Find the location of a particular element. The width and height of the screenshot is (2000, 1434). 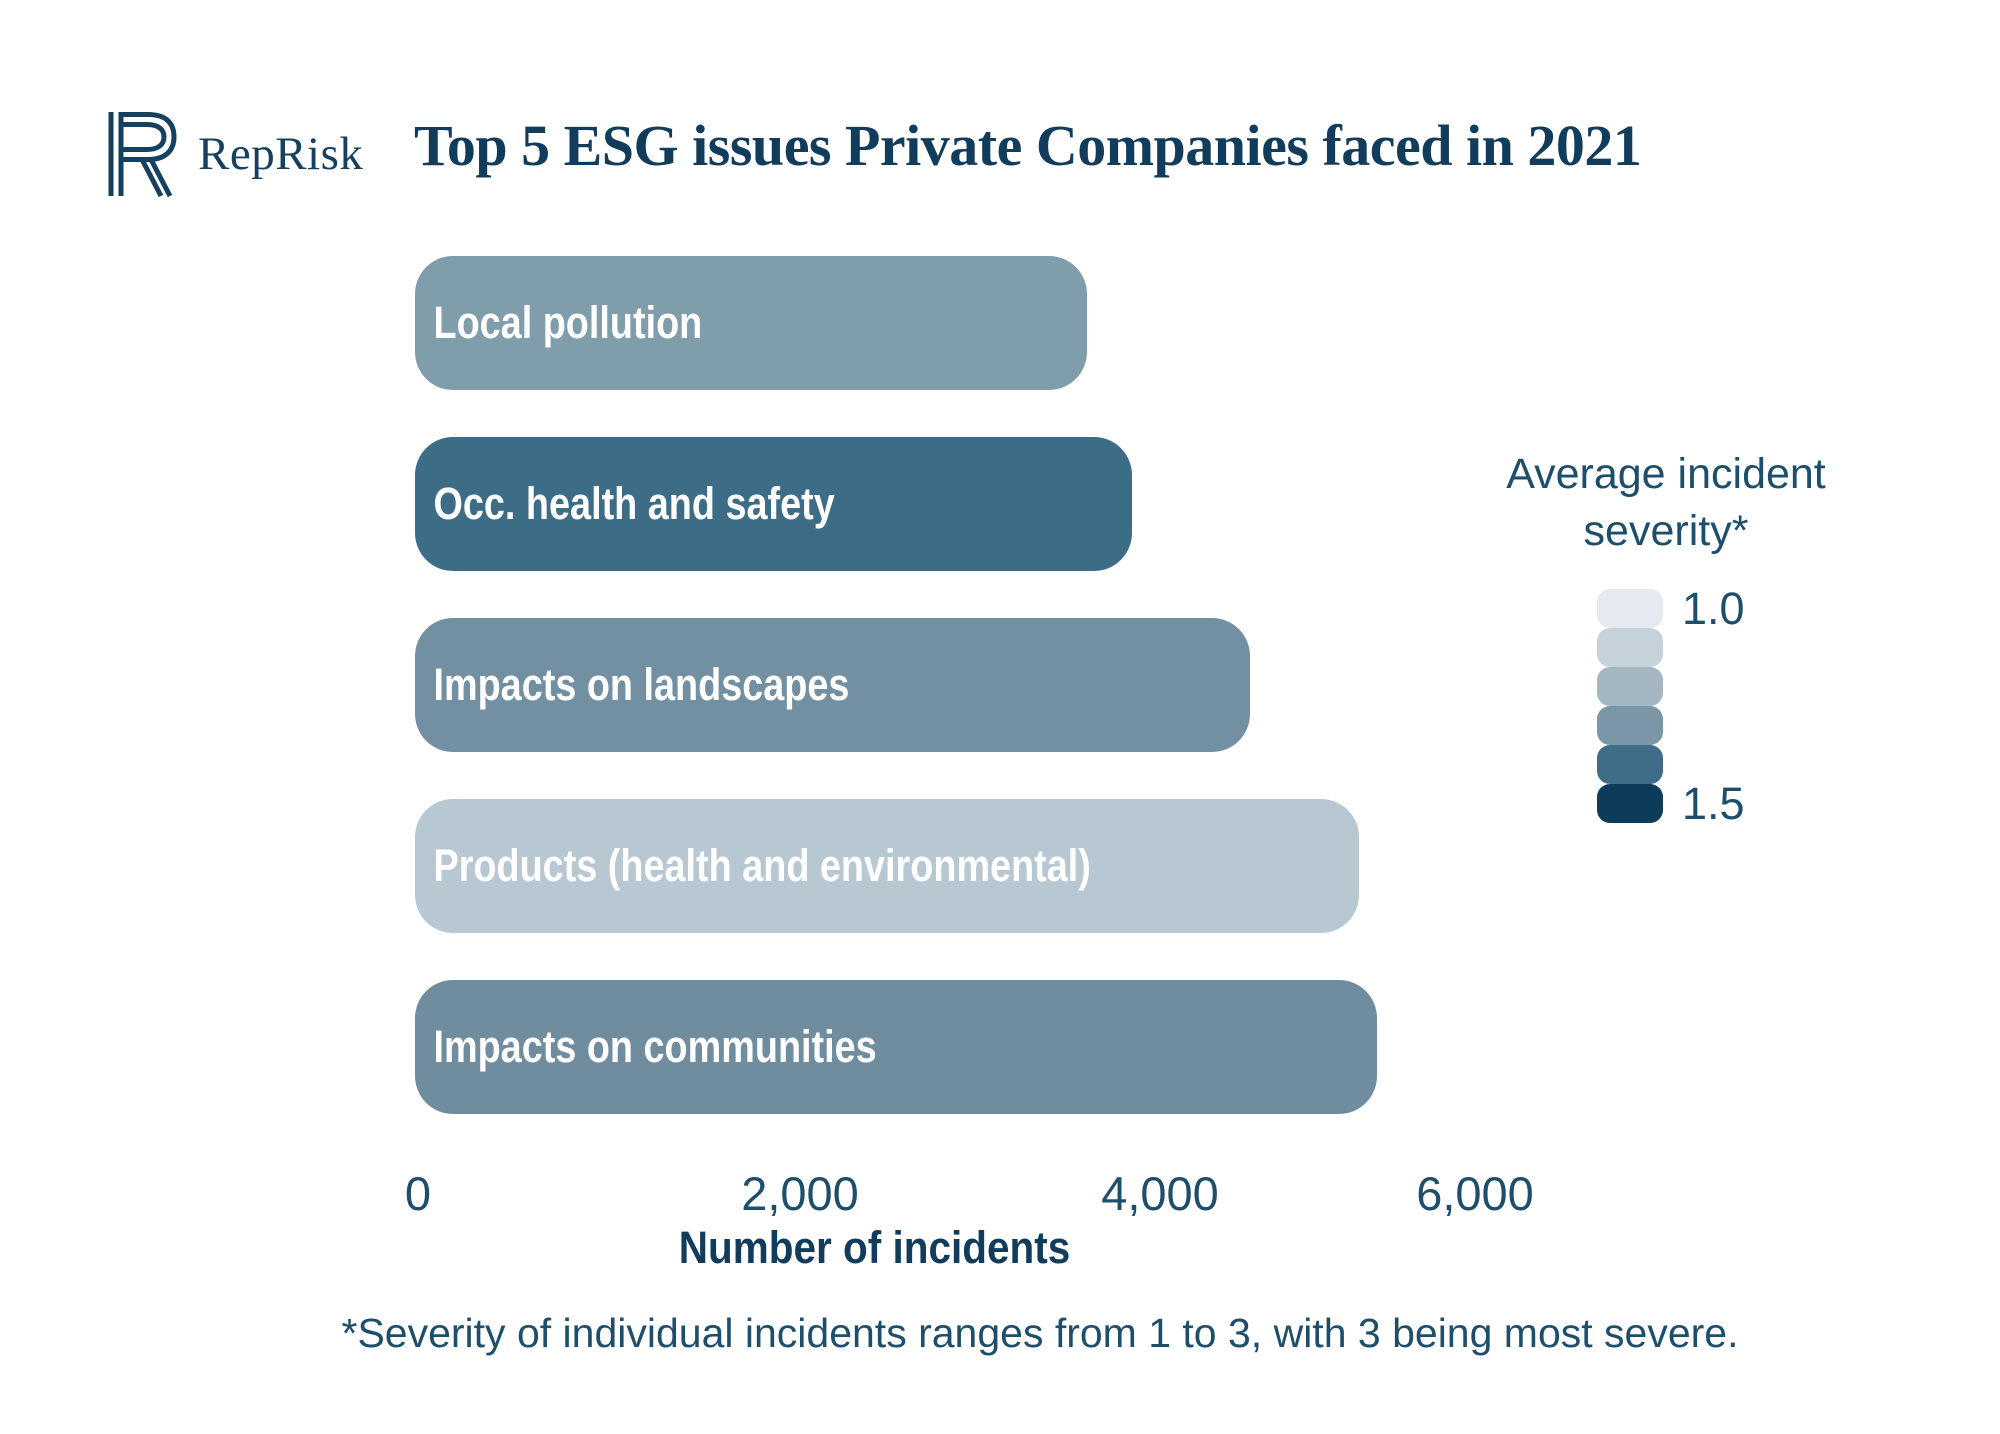

x-tick-label: 6,000 is located at coordinates (1475, 1193).